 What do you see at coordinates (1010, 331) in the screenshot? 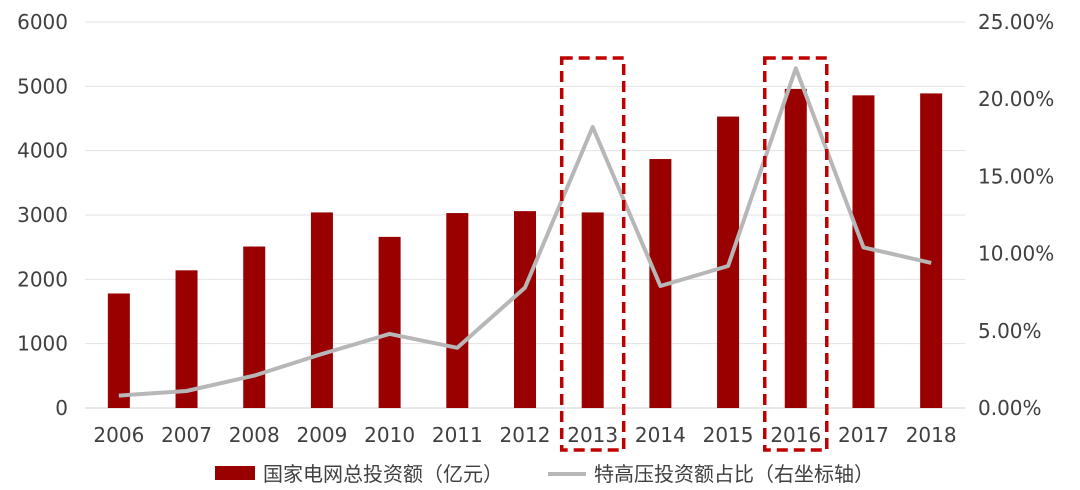
I see `right-tick-label: 5.00%` at bounding box center [1010, 331].